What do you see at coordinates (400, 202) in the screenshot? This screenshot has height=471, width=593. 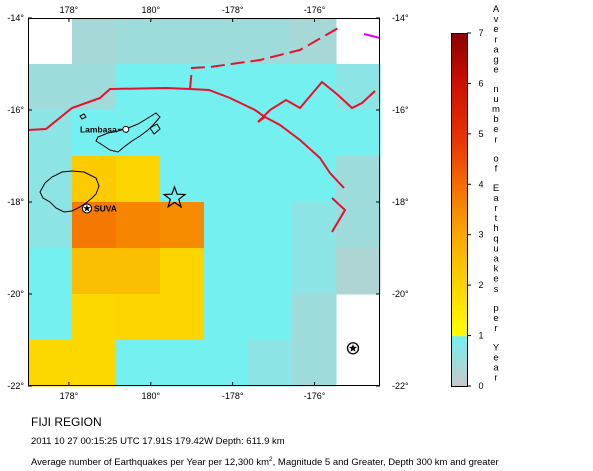 I see `lat-label-right: -18°` at bounding box center [400, 202].